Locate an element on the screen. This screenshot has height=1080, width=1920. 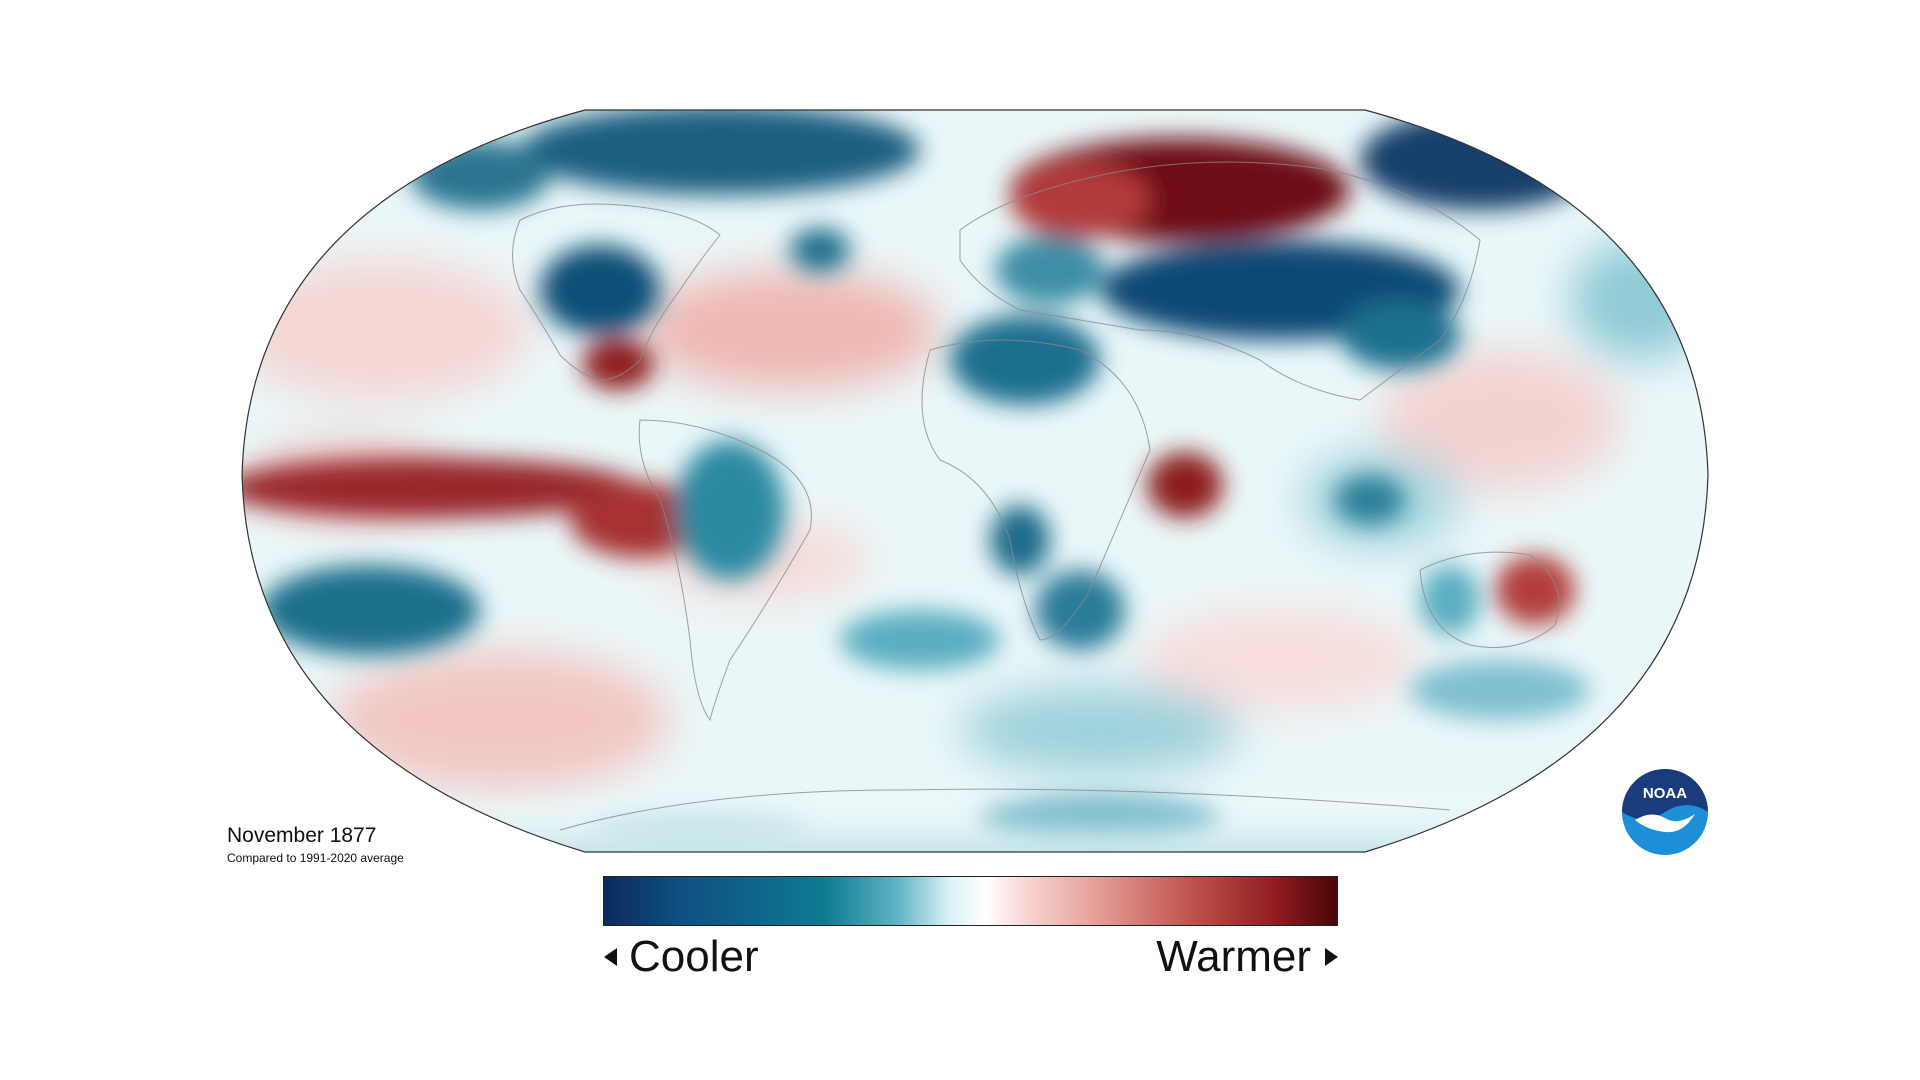
north-africa-cool-anomaly is located at coordinates (1025, 360).